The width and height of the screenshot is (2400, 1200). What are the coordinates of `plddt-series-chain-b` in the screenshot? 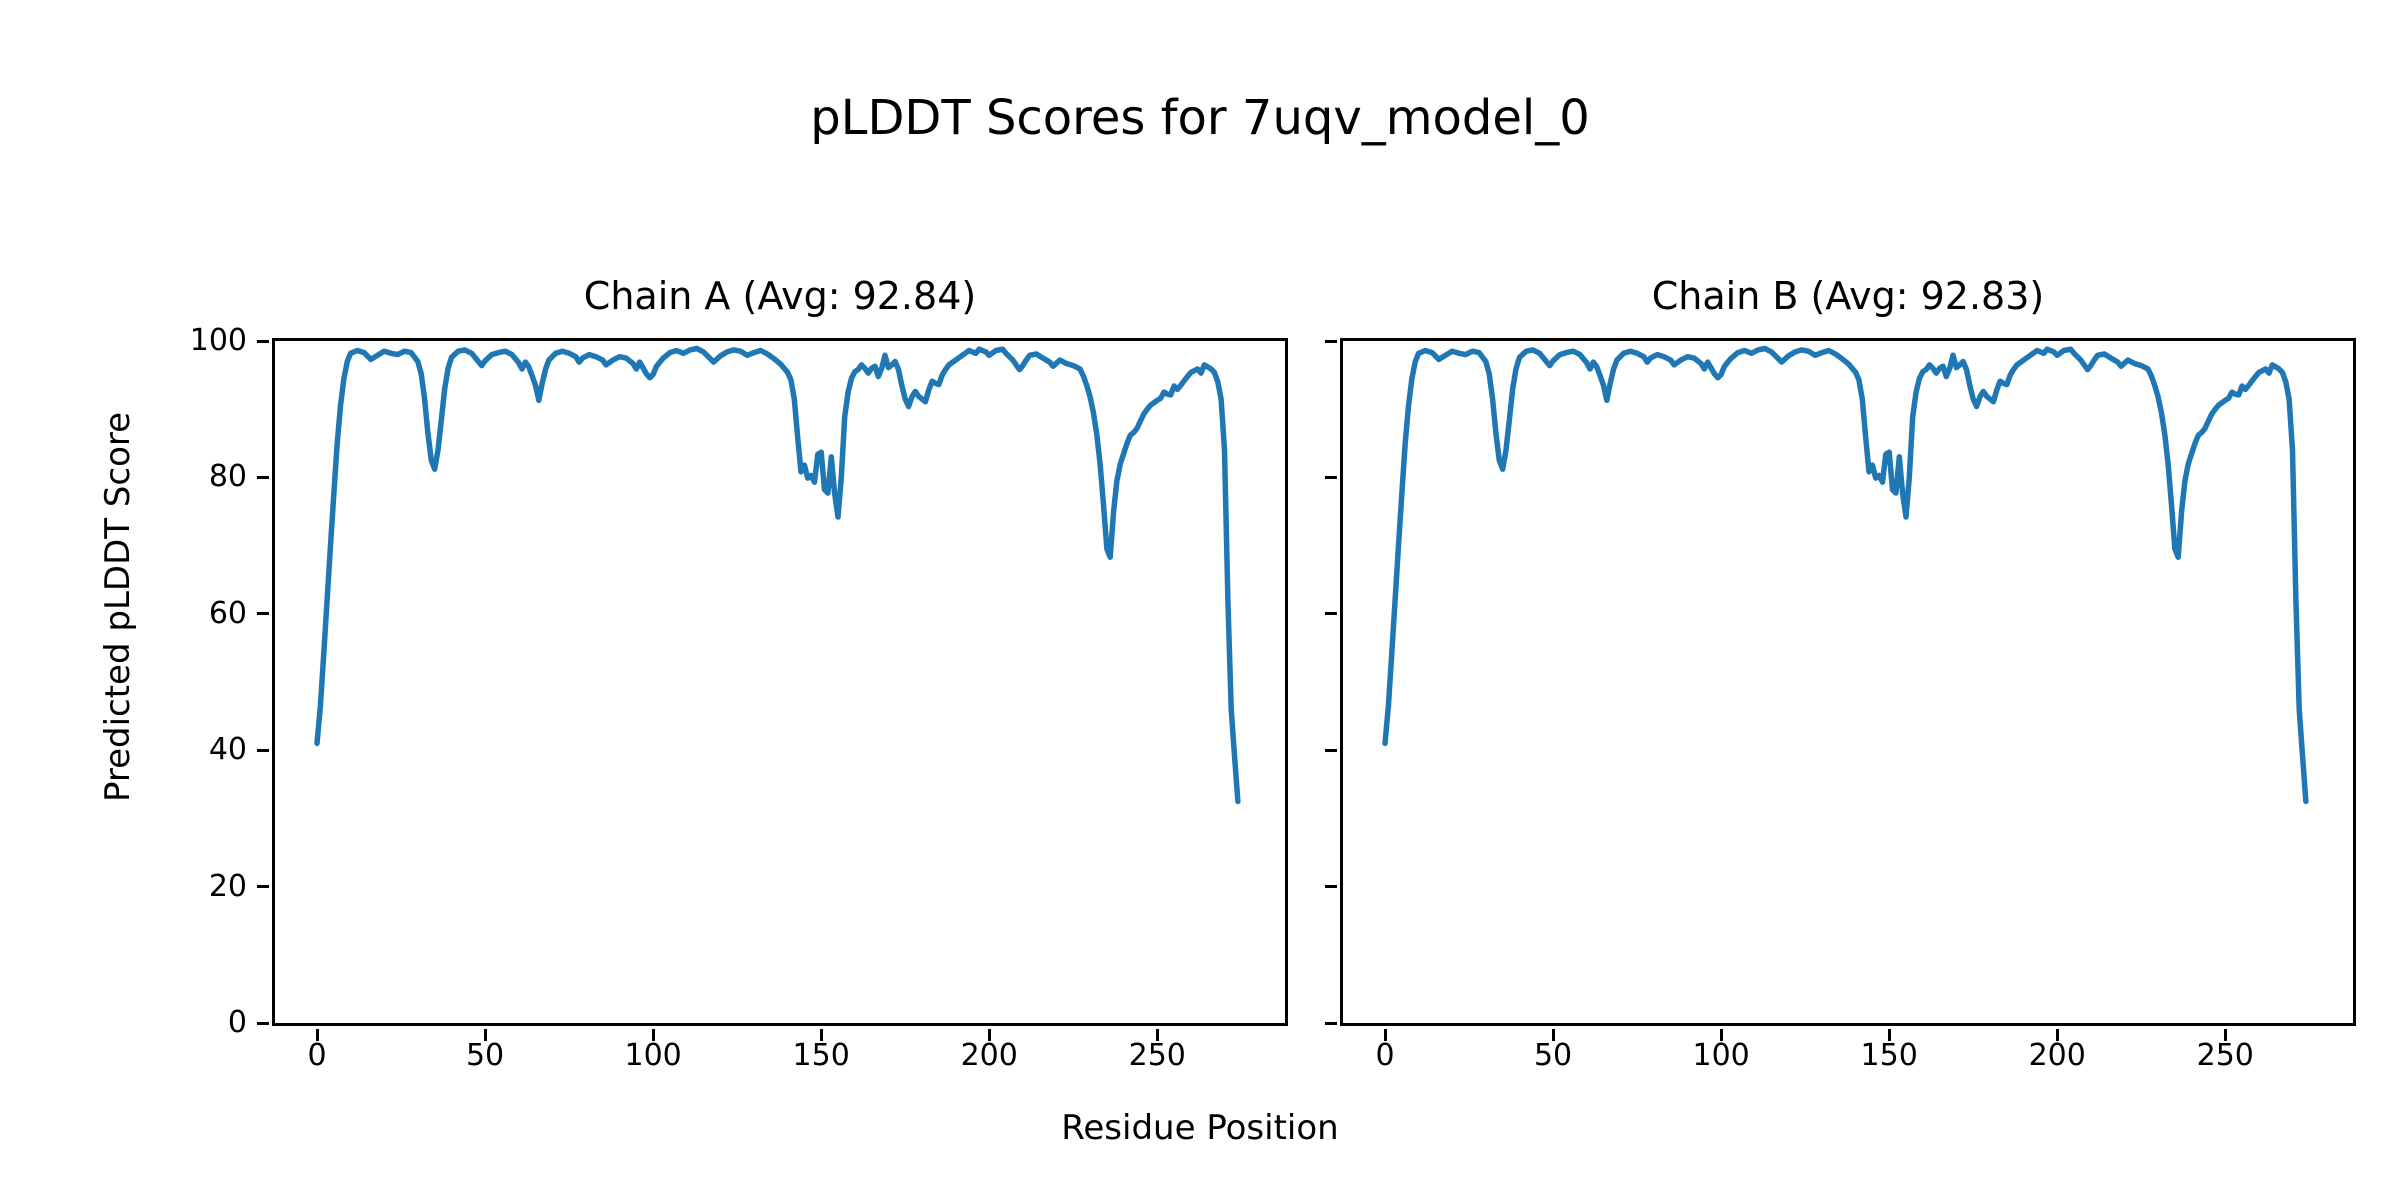 It's located at (1845, 575).